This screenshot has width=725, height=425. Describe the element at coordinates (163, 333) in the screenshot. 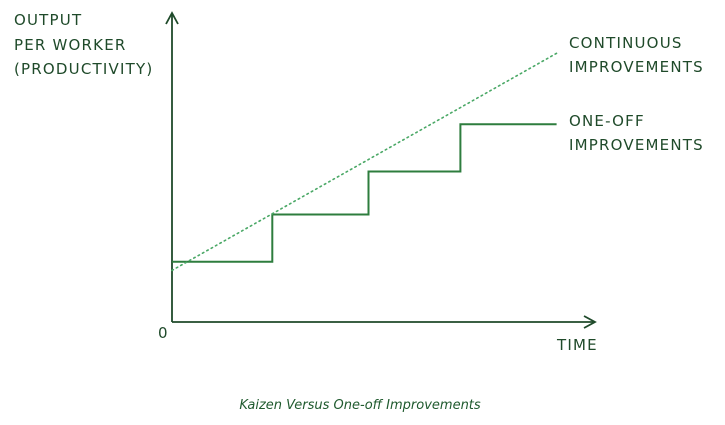

I see `origin-label: 0` at that location.